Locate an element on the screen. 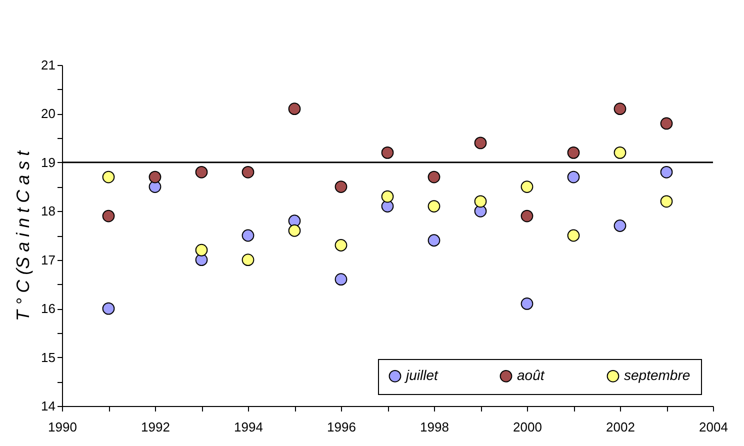 The height and width of the screenshot is (446, 744). y-tick-label: 18 is located at coordinates (48, 211).